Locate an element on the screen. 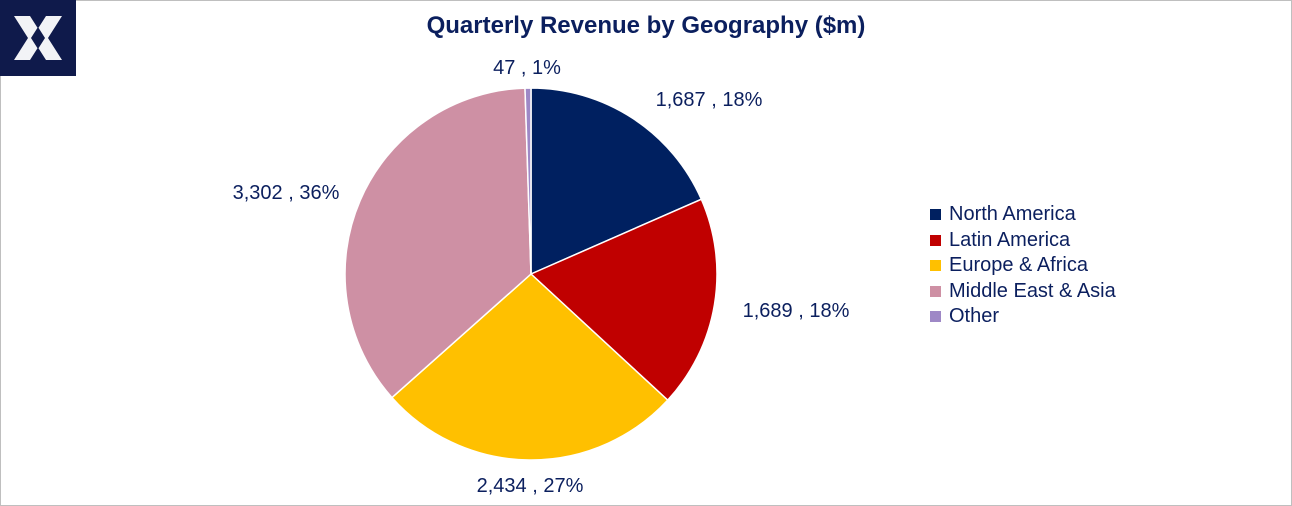 The height and width of the screenshot is (506, 1292). legend-item-latin-america: Latin America is located at coordinates (1023, 241).